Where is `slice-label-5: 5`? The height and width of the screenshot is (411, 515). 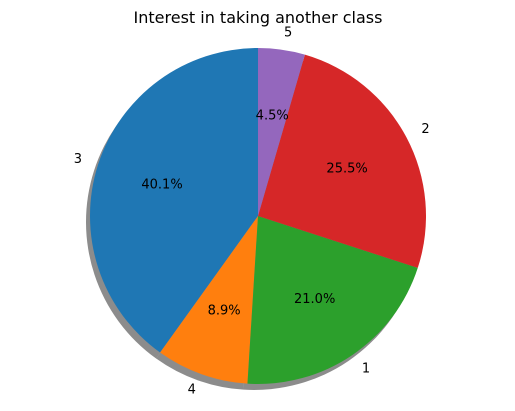 slice-label-5: 5 is located at coordinates (288, 33).